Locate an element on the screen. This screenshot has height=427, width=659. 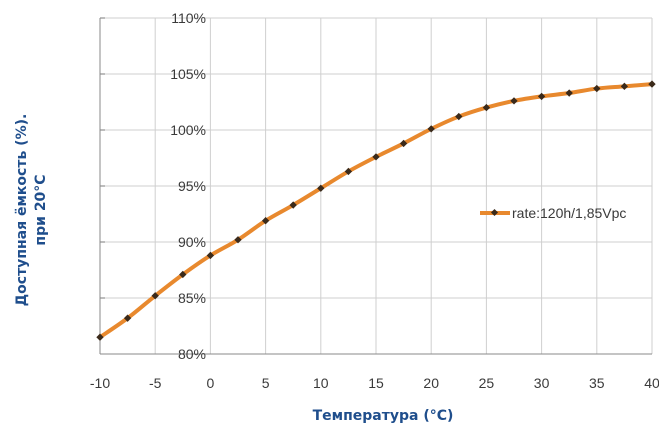
x-axis-title: Температура (°C) is located at coordinates (383, 416).